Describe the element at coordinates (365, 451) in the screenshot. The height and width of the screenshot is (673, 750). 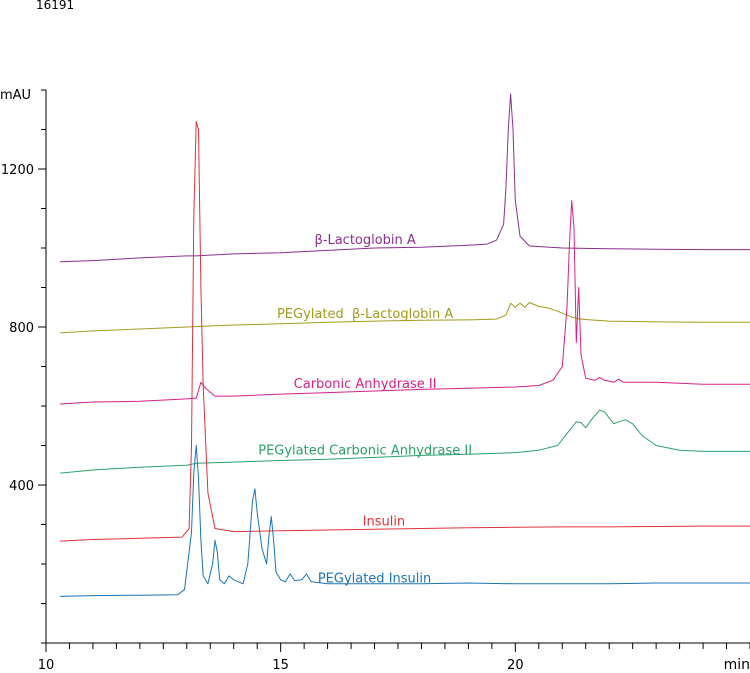
I see `trace-label: PEGylated Carbonic Anhydrase II` at that location.